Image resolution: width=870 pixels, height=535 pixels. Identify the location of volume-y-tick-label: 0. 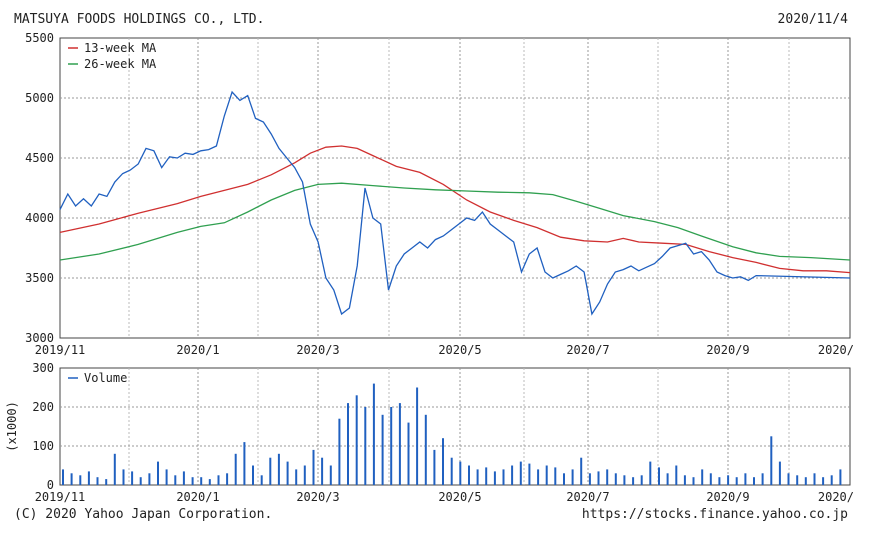
(50, 485).